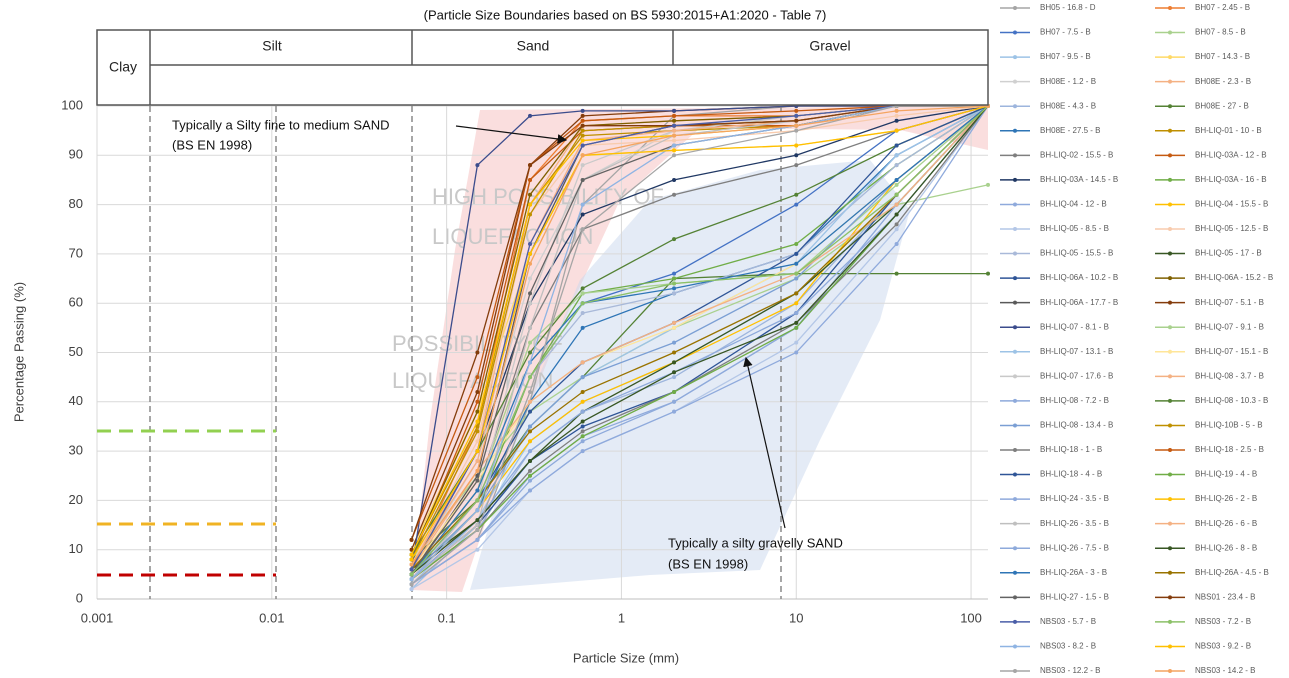  Describe the element at coordinates (1226, 523) in the screenshot. I see `legend-label: BH-LIQ-26 - 6 - B` at that location.